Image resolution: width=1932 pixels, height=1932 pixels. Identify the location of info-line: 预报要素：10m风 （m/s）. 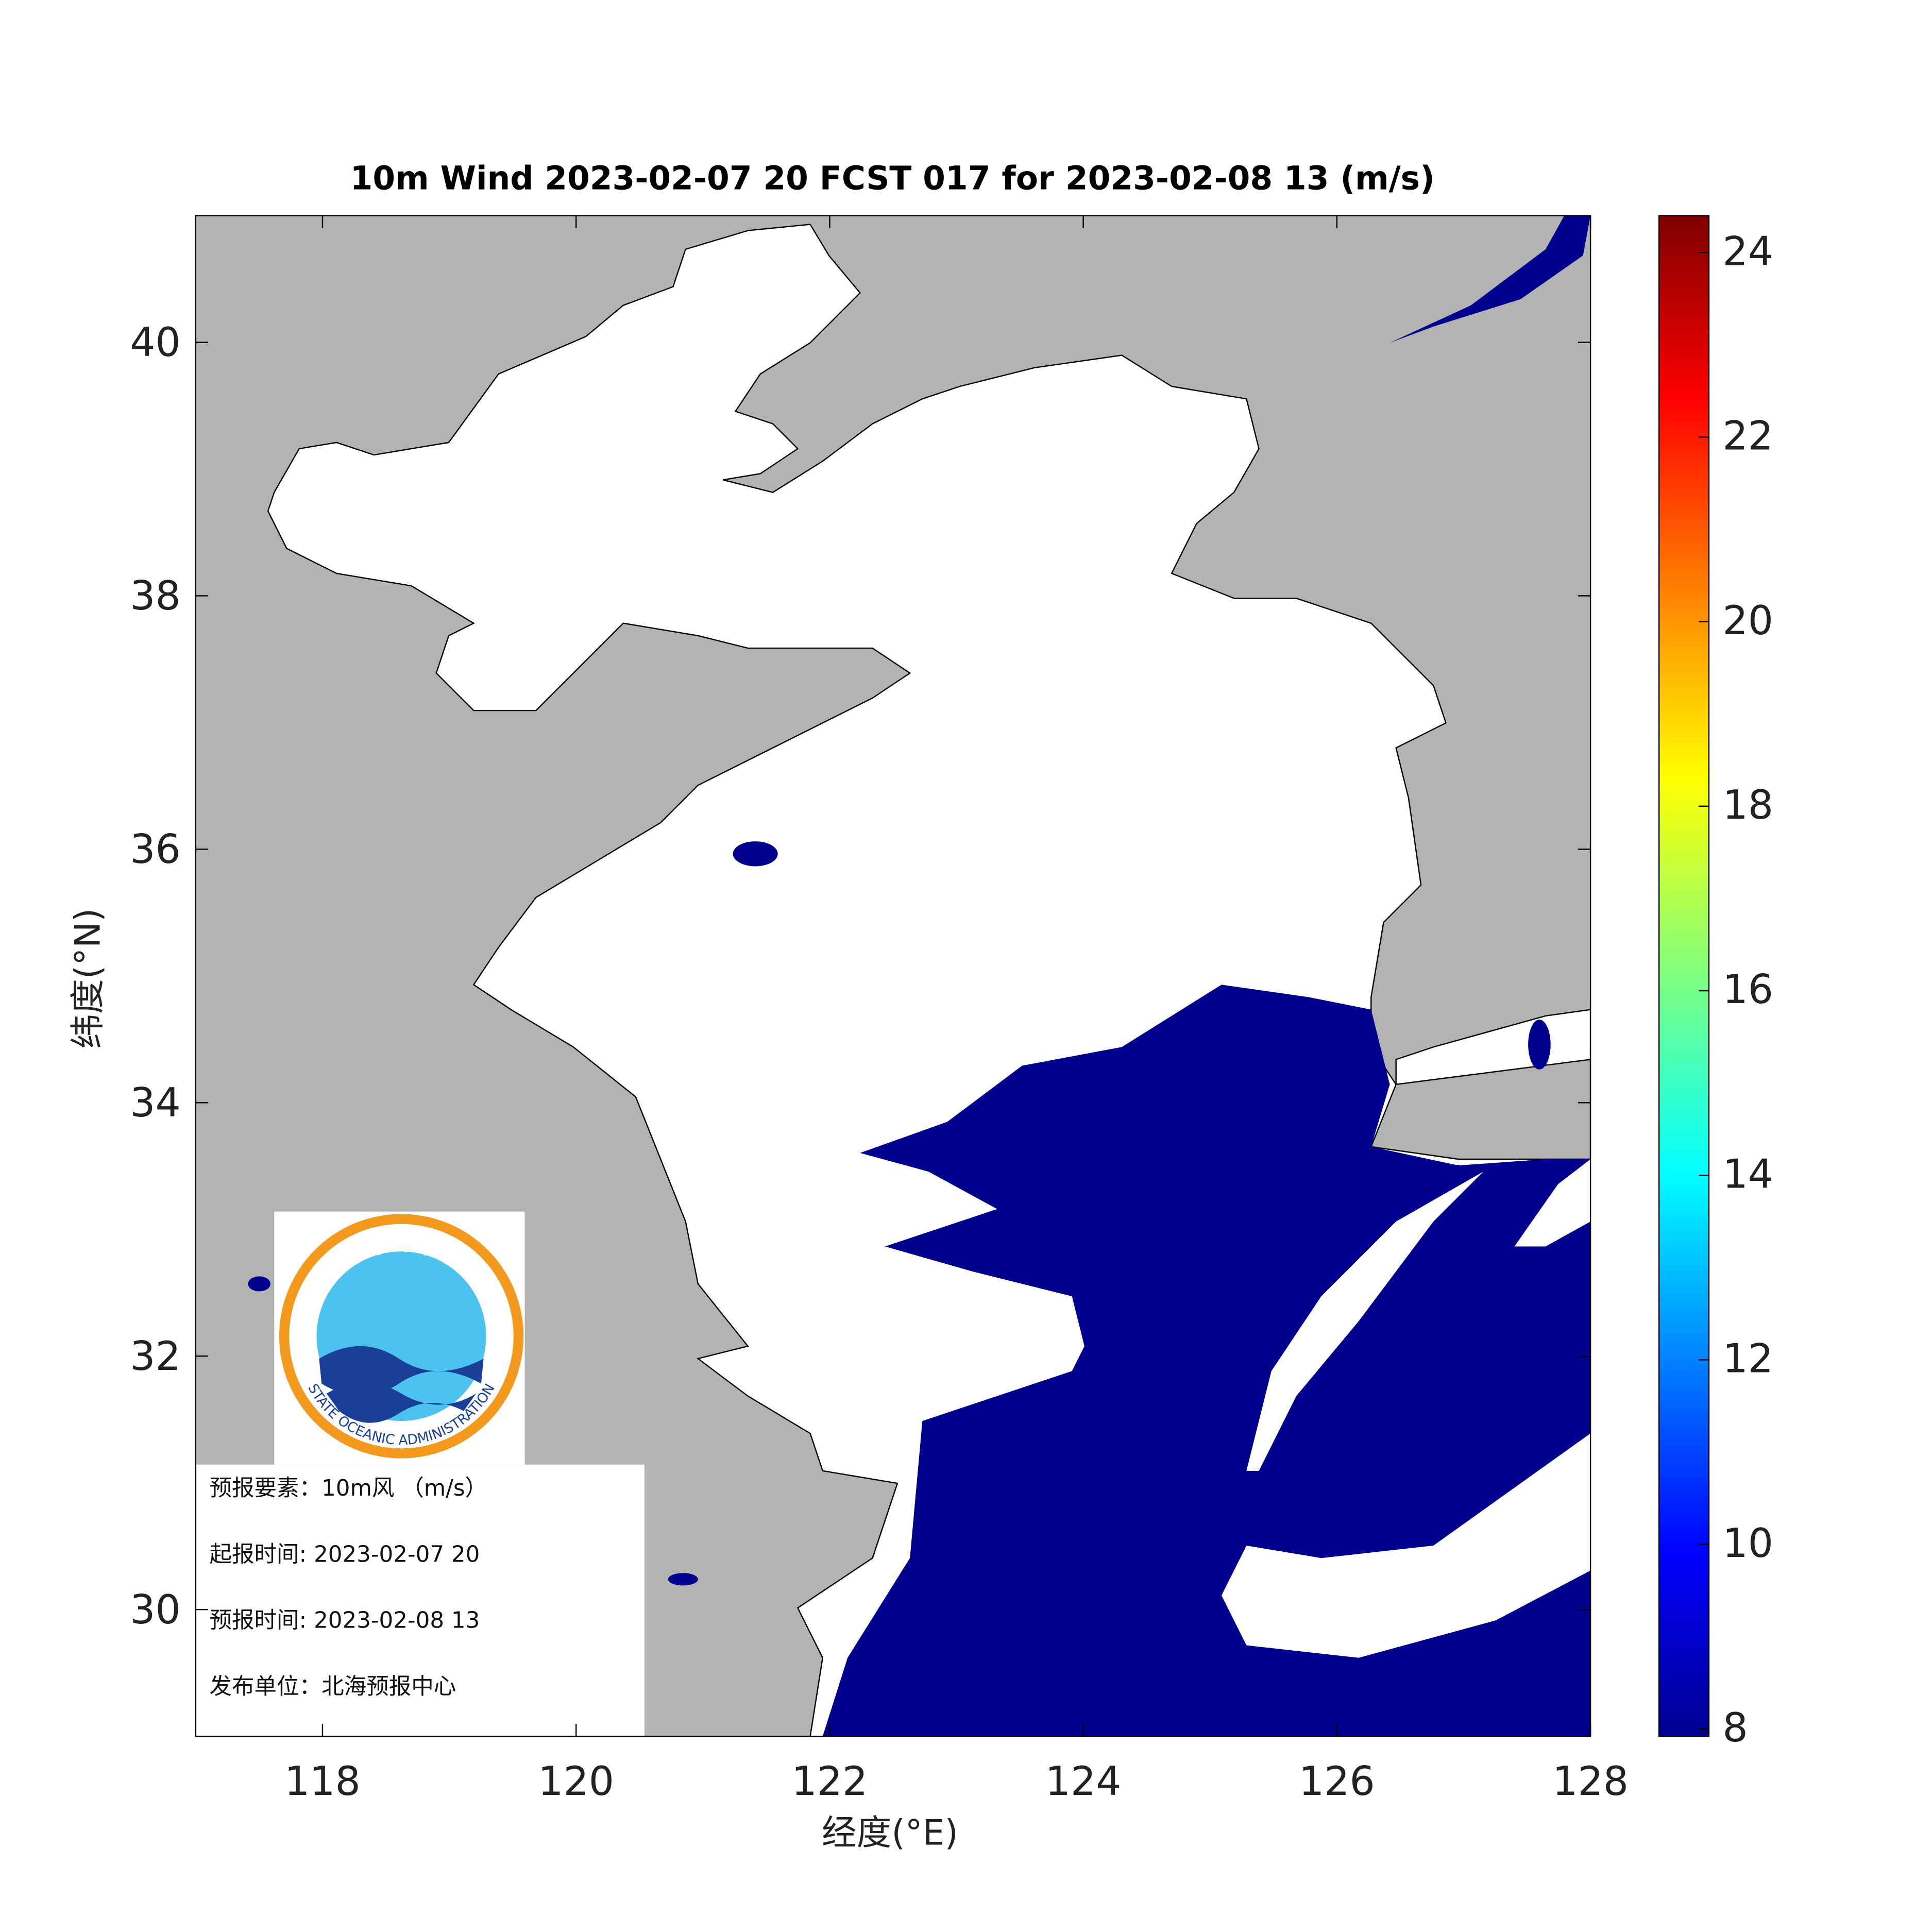
(348, 1489).